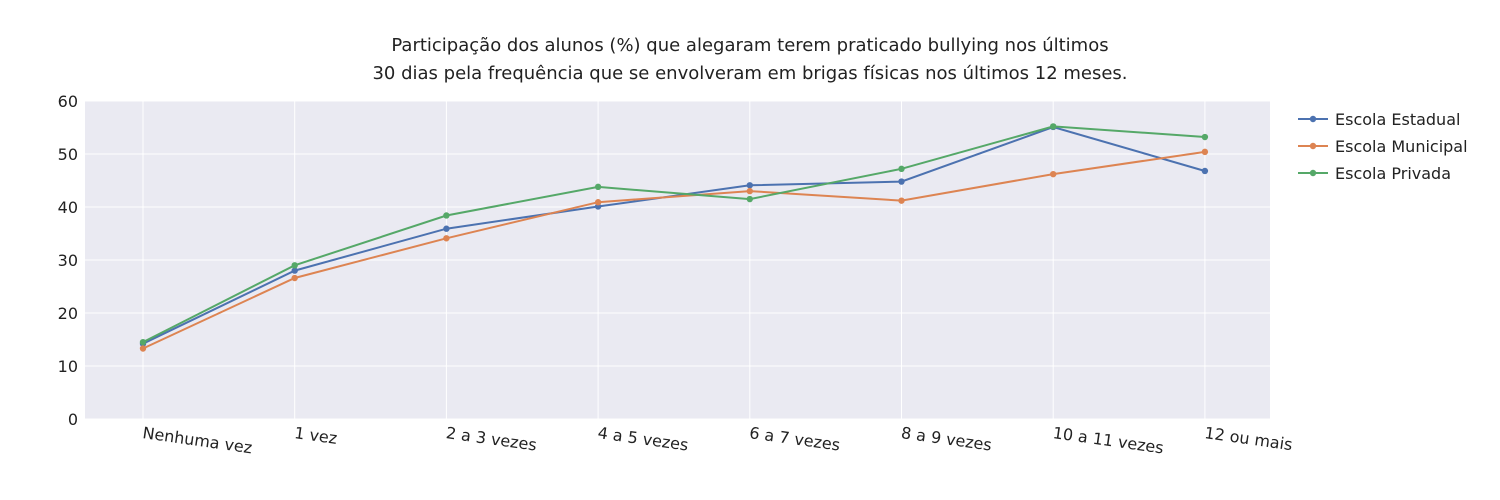 This screenshot has width=1500, height=500. What do you see at coordinates (1108, 440) in the screenshot?
I see `x-tick-label: 10 a 11 vezes` at bounding box center [1108, 440].